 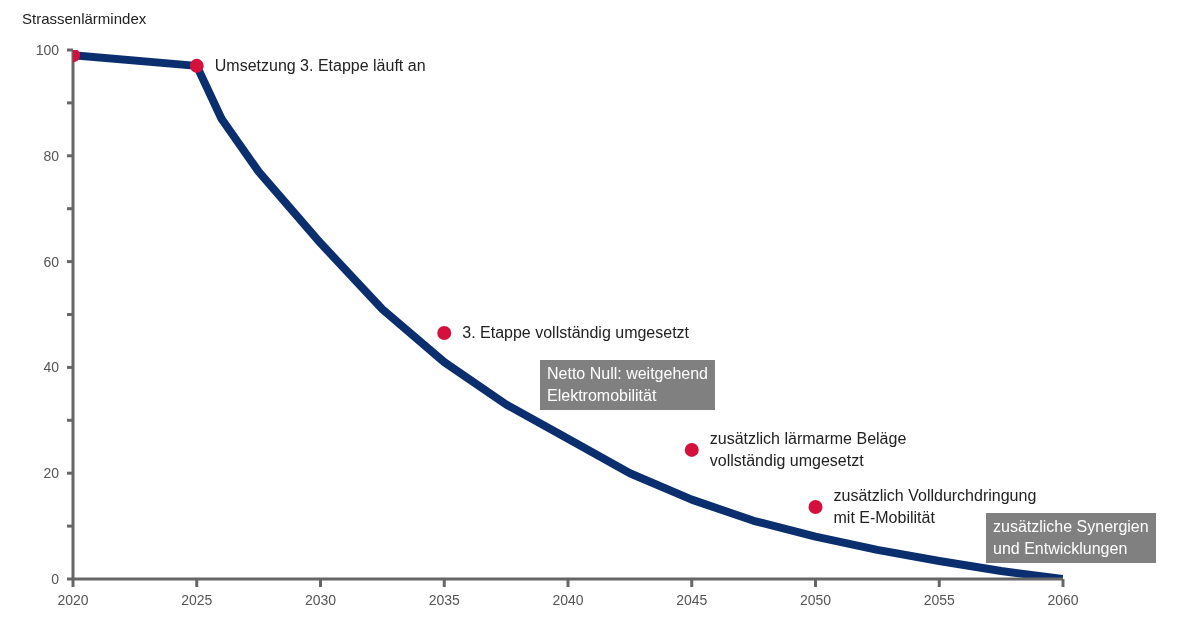 I want to click on x-tick-label: 2060, so click(x=1063, y=599).